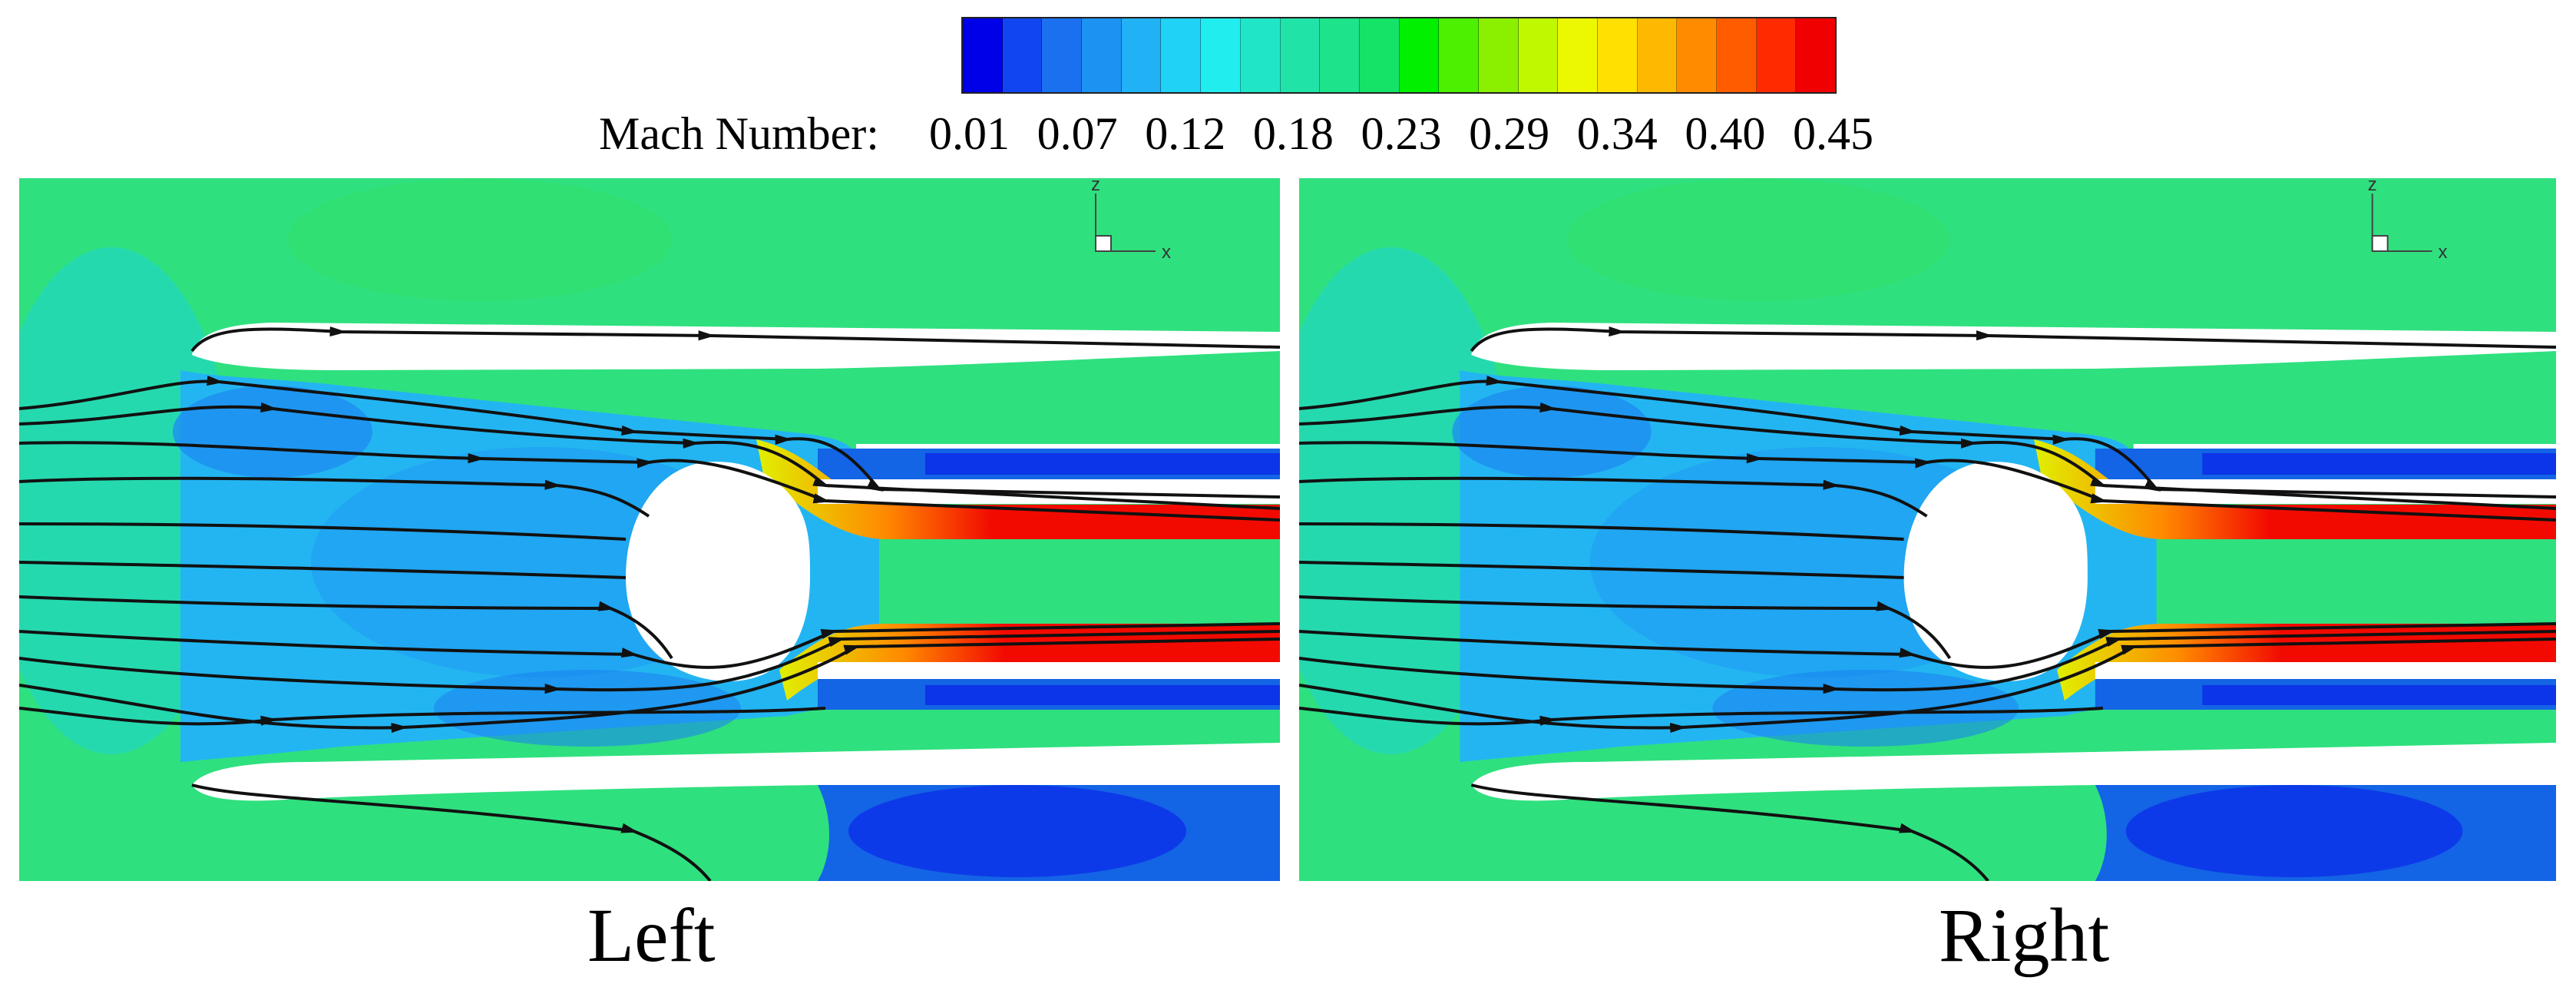 The width and height of the screenshot is (2576, 997). I want to click on colorbar-label: Mach Number:, so click(739, 133).